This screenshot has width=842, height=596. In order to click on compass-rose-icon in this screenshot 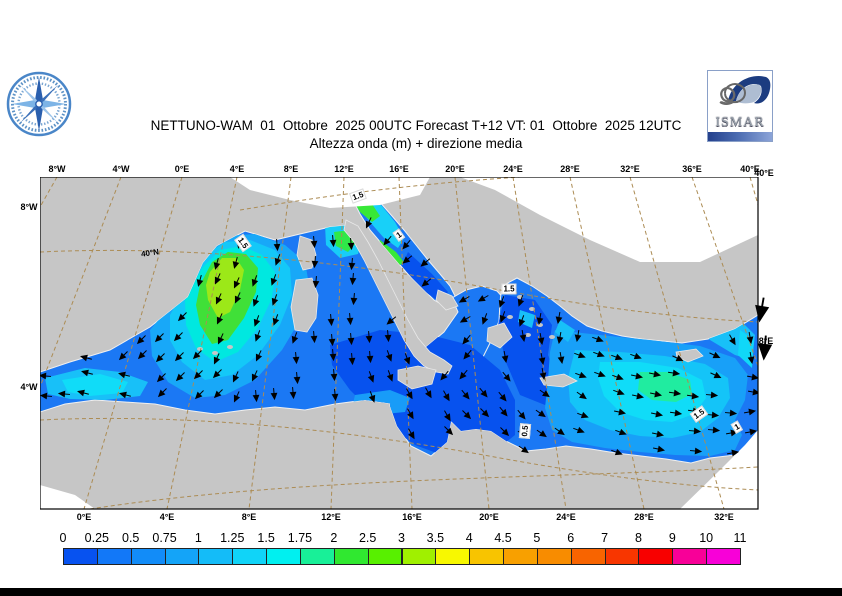, I will do `click(39, 104)`.